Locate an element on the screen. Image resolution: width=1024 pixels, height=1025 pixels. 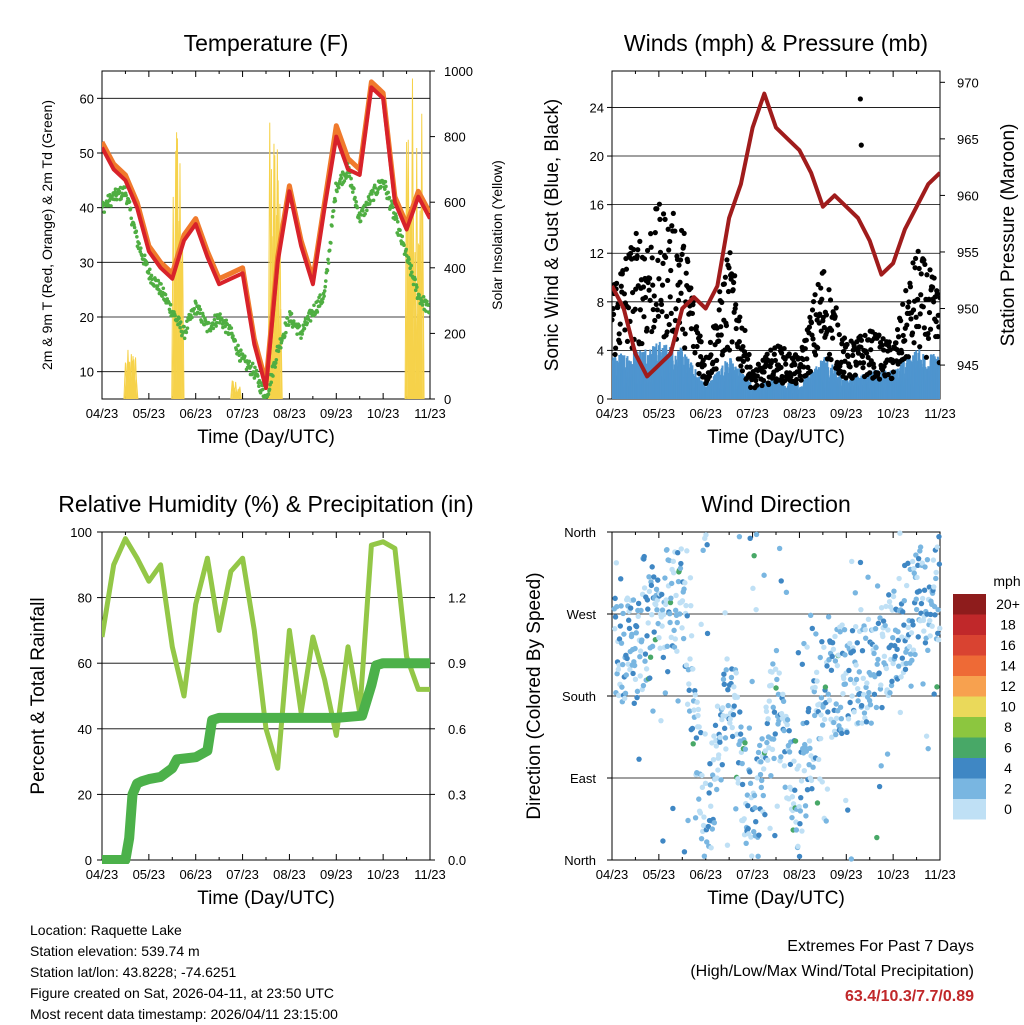
gust-outlier is located at coordinates (861, 145).